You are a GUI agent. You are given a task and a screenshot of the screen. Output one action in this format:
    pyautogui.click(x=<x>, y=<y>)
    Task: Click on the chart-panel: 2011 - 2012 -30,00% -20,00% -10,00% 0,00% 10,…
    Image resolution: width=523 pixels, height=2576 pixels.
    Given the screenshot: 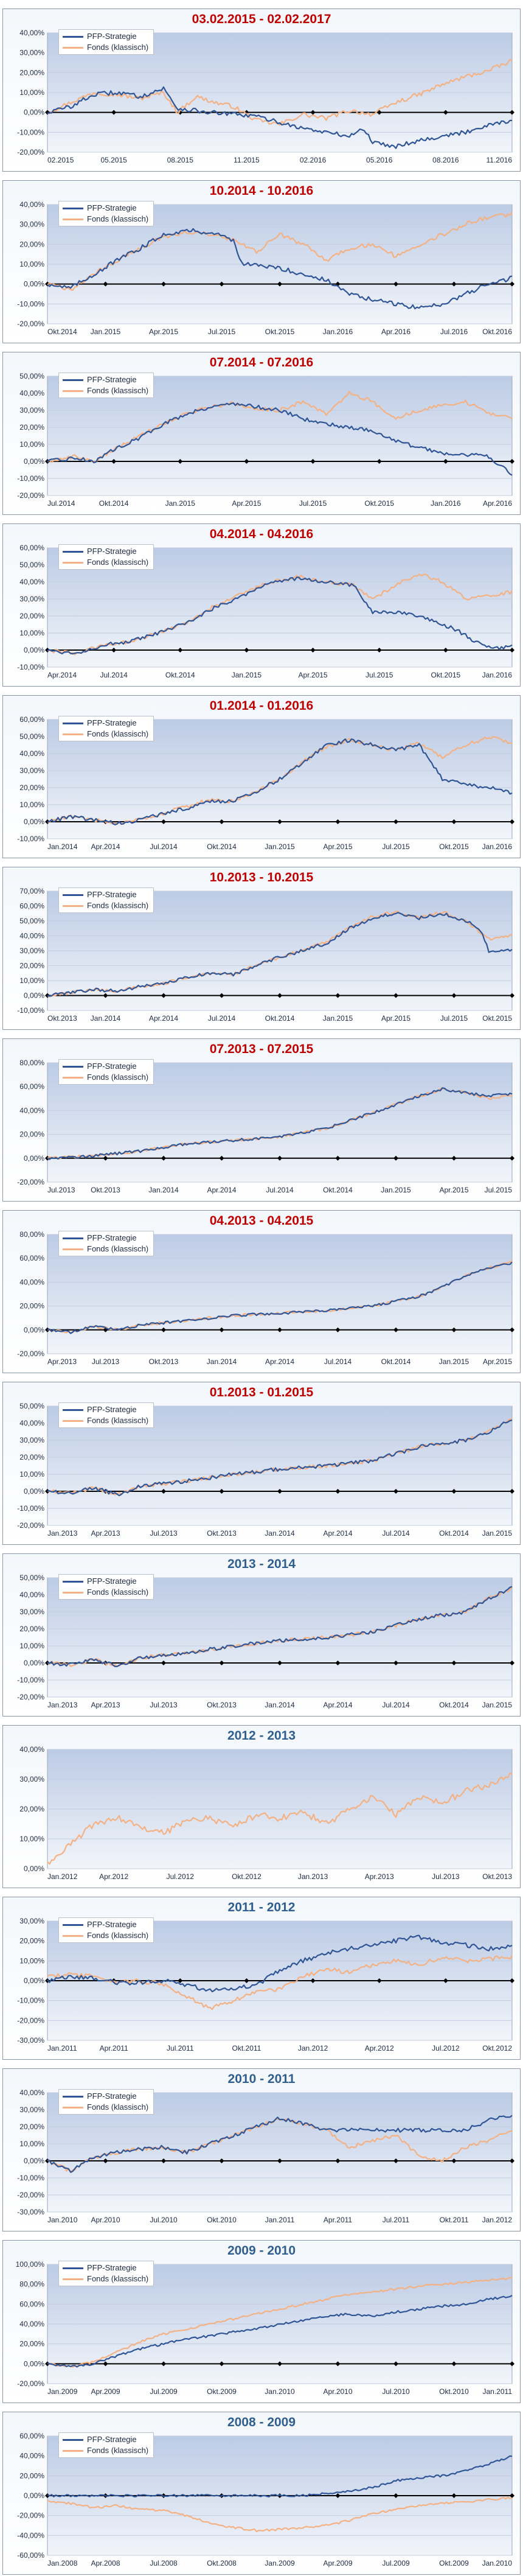 What is the action you would take?
    pyautogui.click(x=261, y=1978)
    